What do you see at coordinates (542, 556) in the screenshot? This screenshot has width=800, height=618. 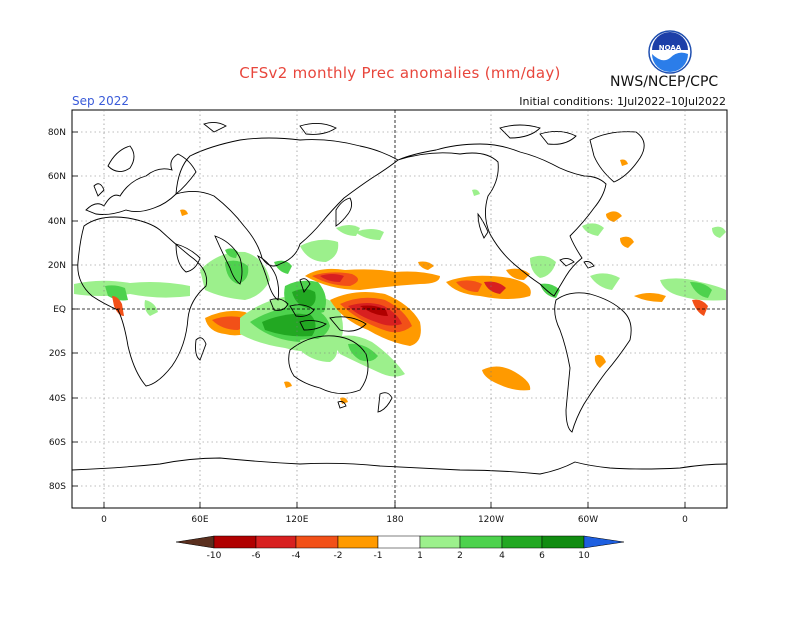 I see `colorbar-label: 6` at bounding box center [542, 556].